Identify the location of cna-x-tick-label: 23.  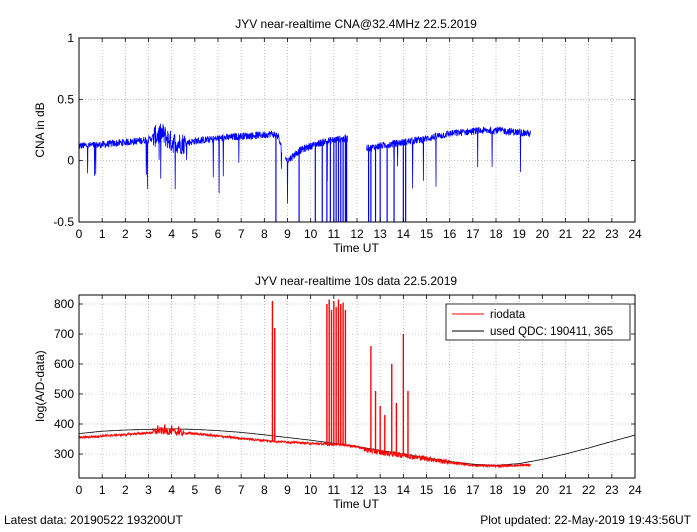
(612, 234).